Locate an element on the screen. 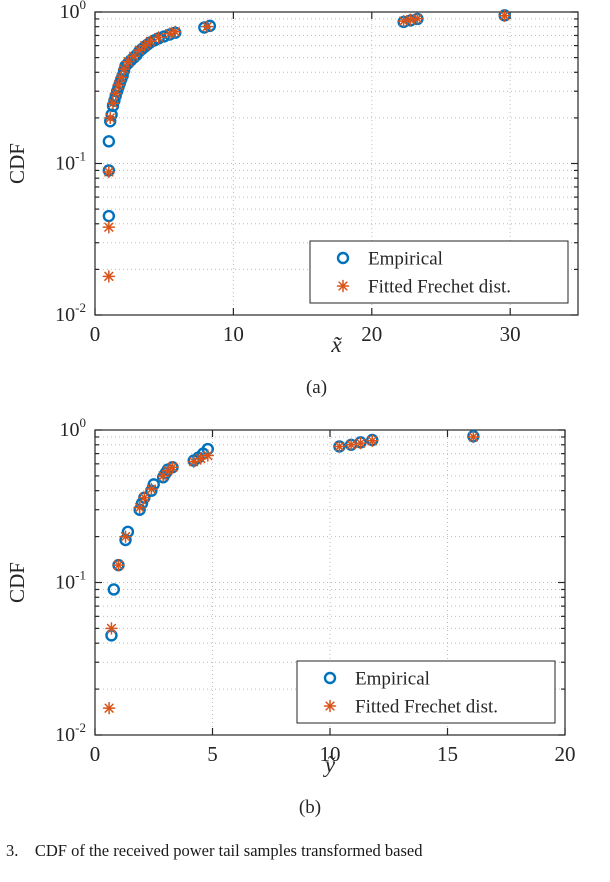 The image size is (610, 882). legend: Empirical Fitted Frechet dist. is located at coordinates (439, 272).